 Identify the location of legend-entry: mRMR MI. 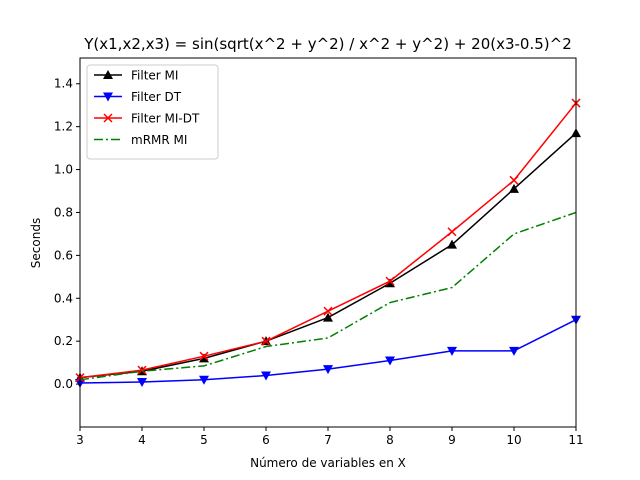
(140, 140).